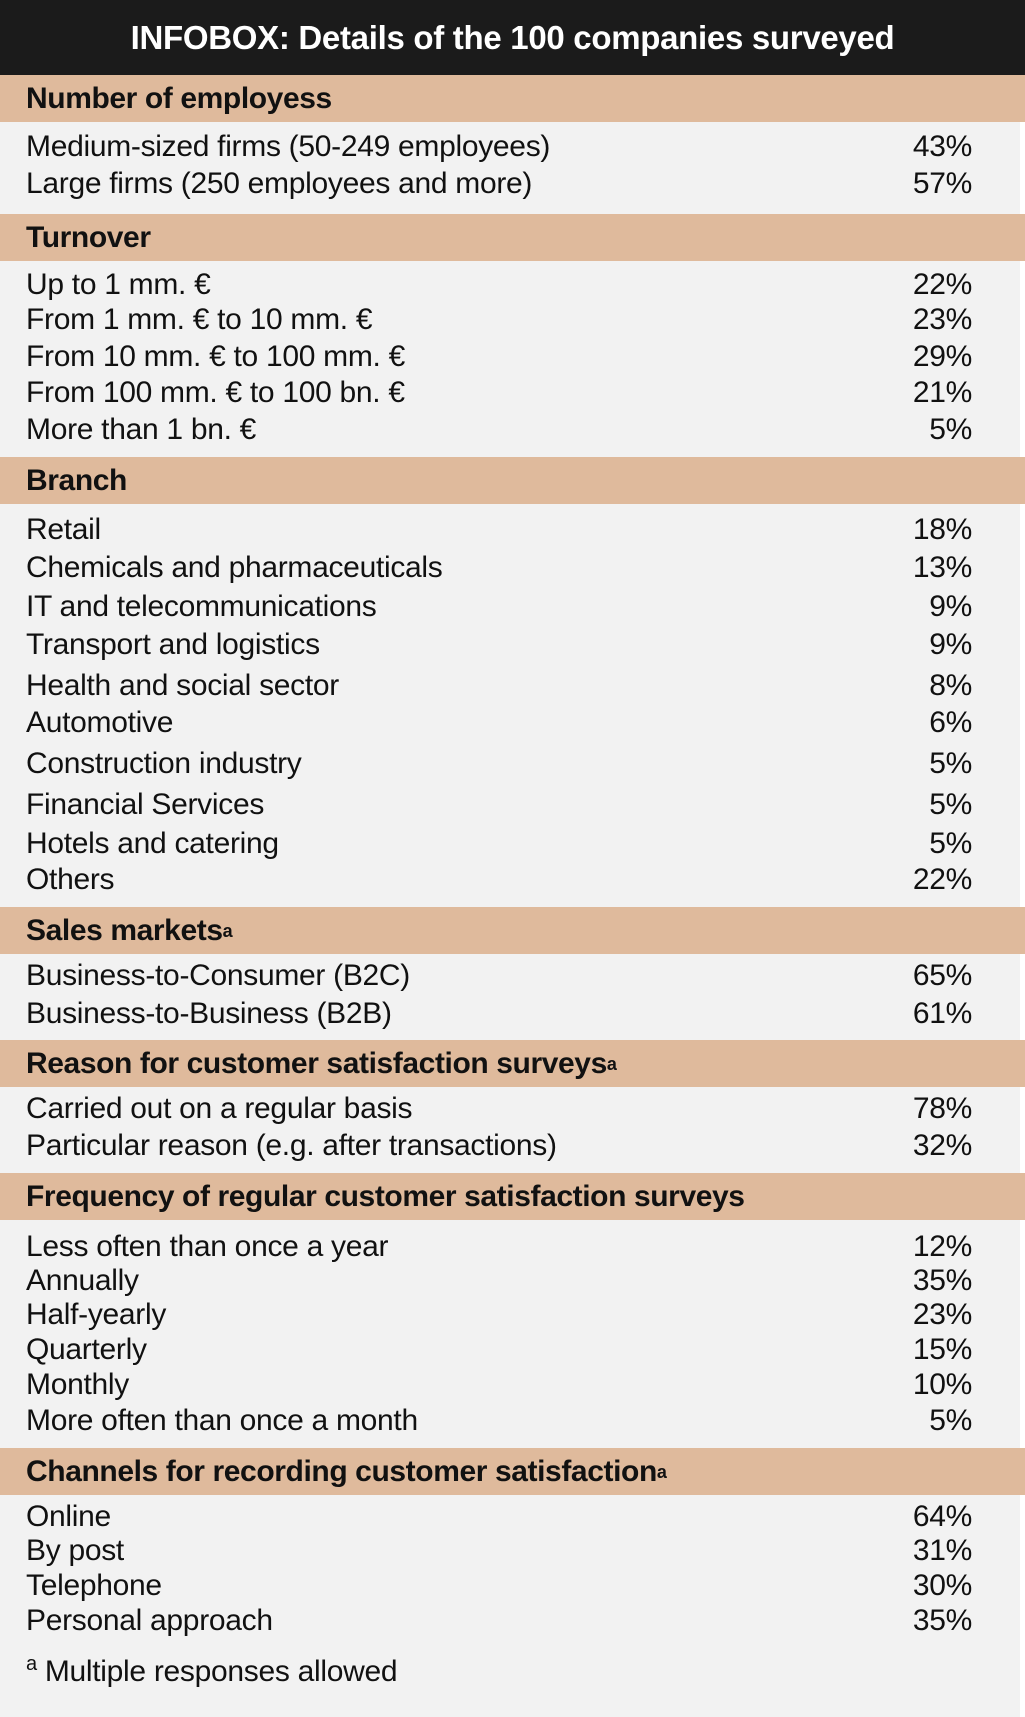 The height and width of the screenshot is (1717, 1025). I want to click on table-row: Medium-sized firms (50-249 employees) 43%, so click(499, 147).